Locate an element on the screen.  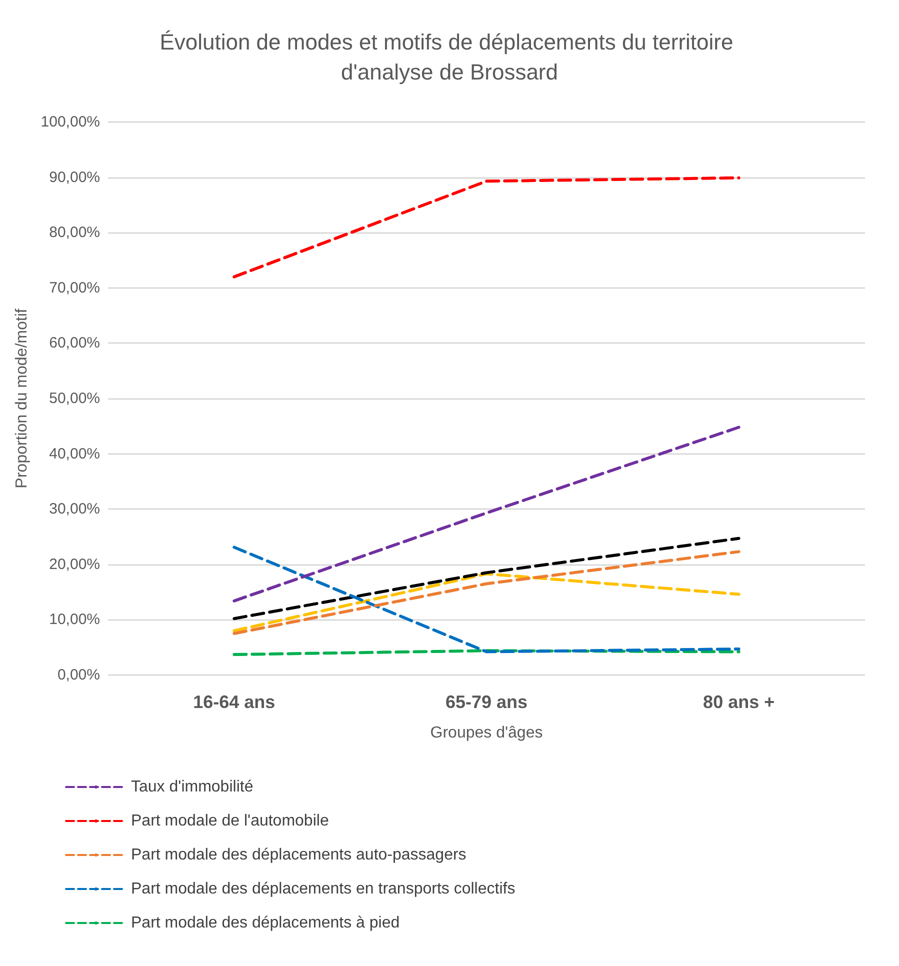
y-tick-label: 50,00% is located at coordinates (74, 398).